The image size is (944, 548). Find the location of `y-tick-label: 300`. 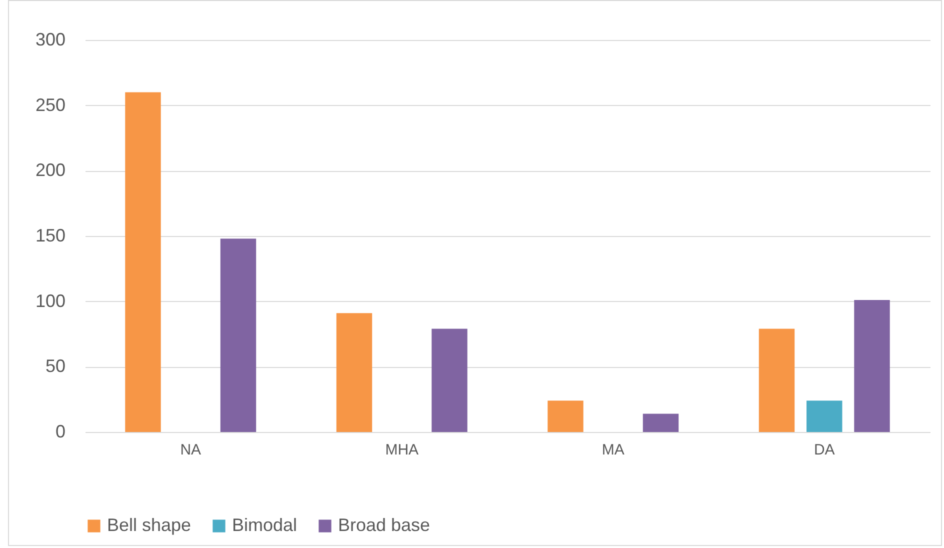

y-tick-label: 300 is located at coordinates (50, 40).